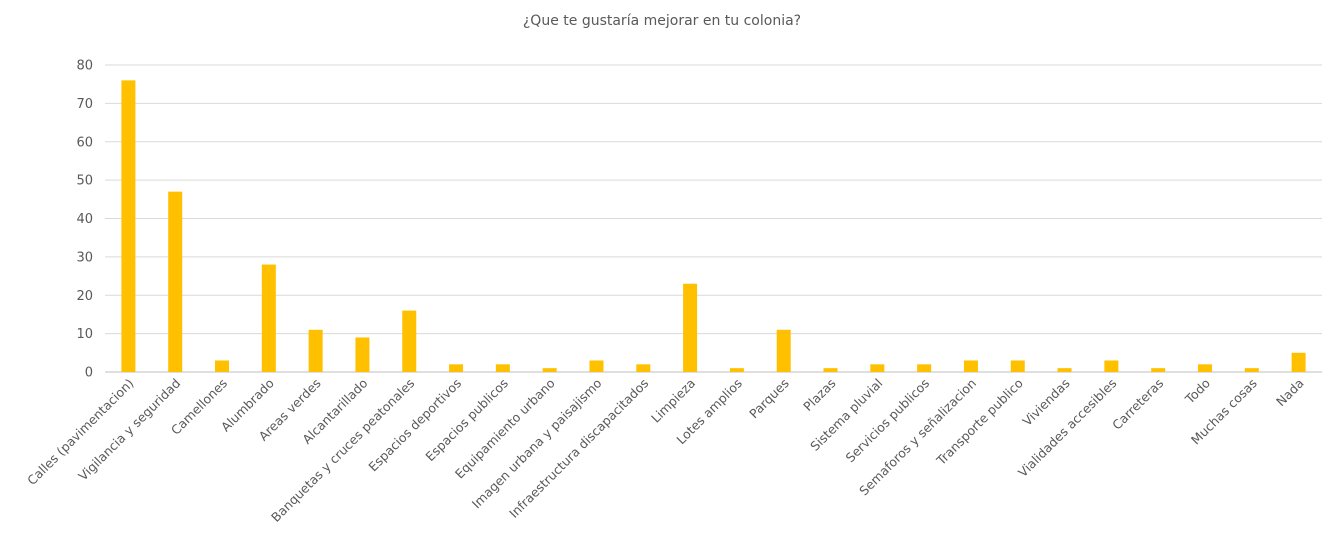 The image size is (1325, 553). What do you see at coordinates (1137, 404) in the screenshot?
I see `x-tick-label: Carreteras` at bounding box center [1137, 404].